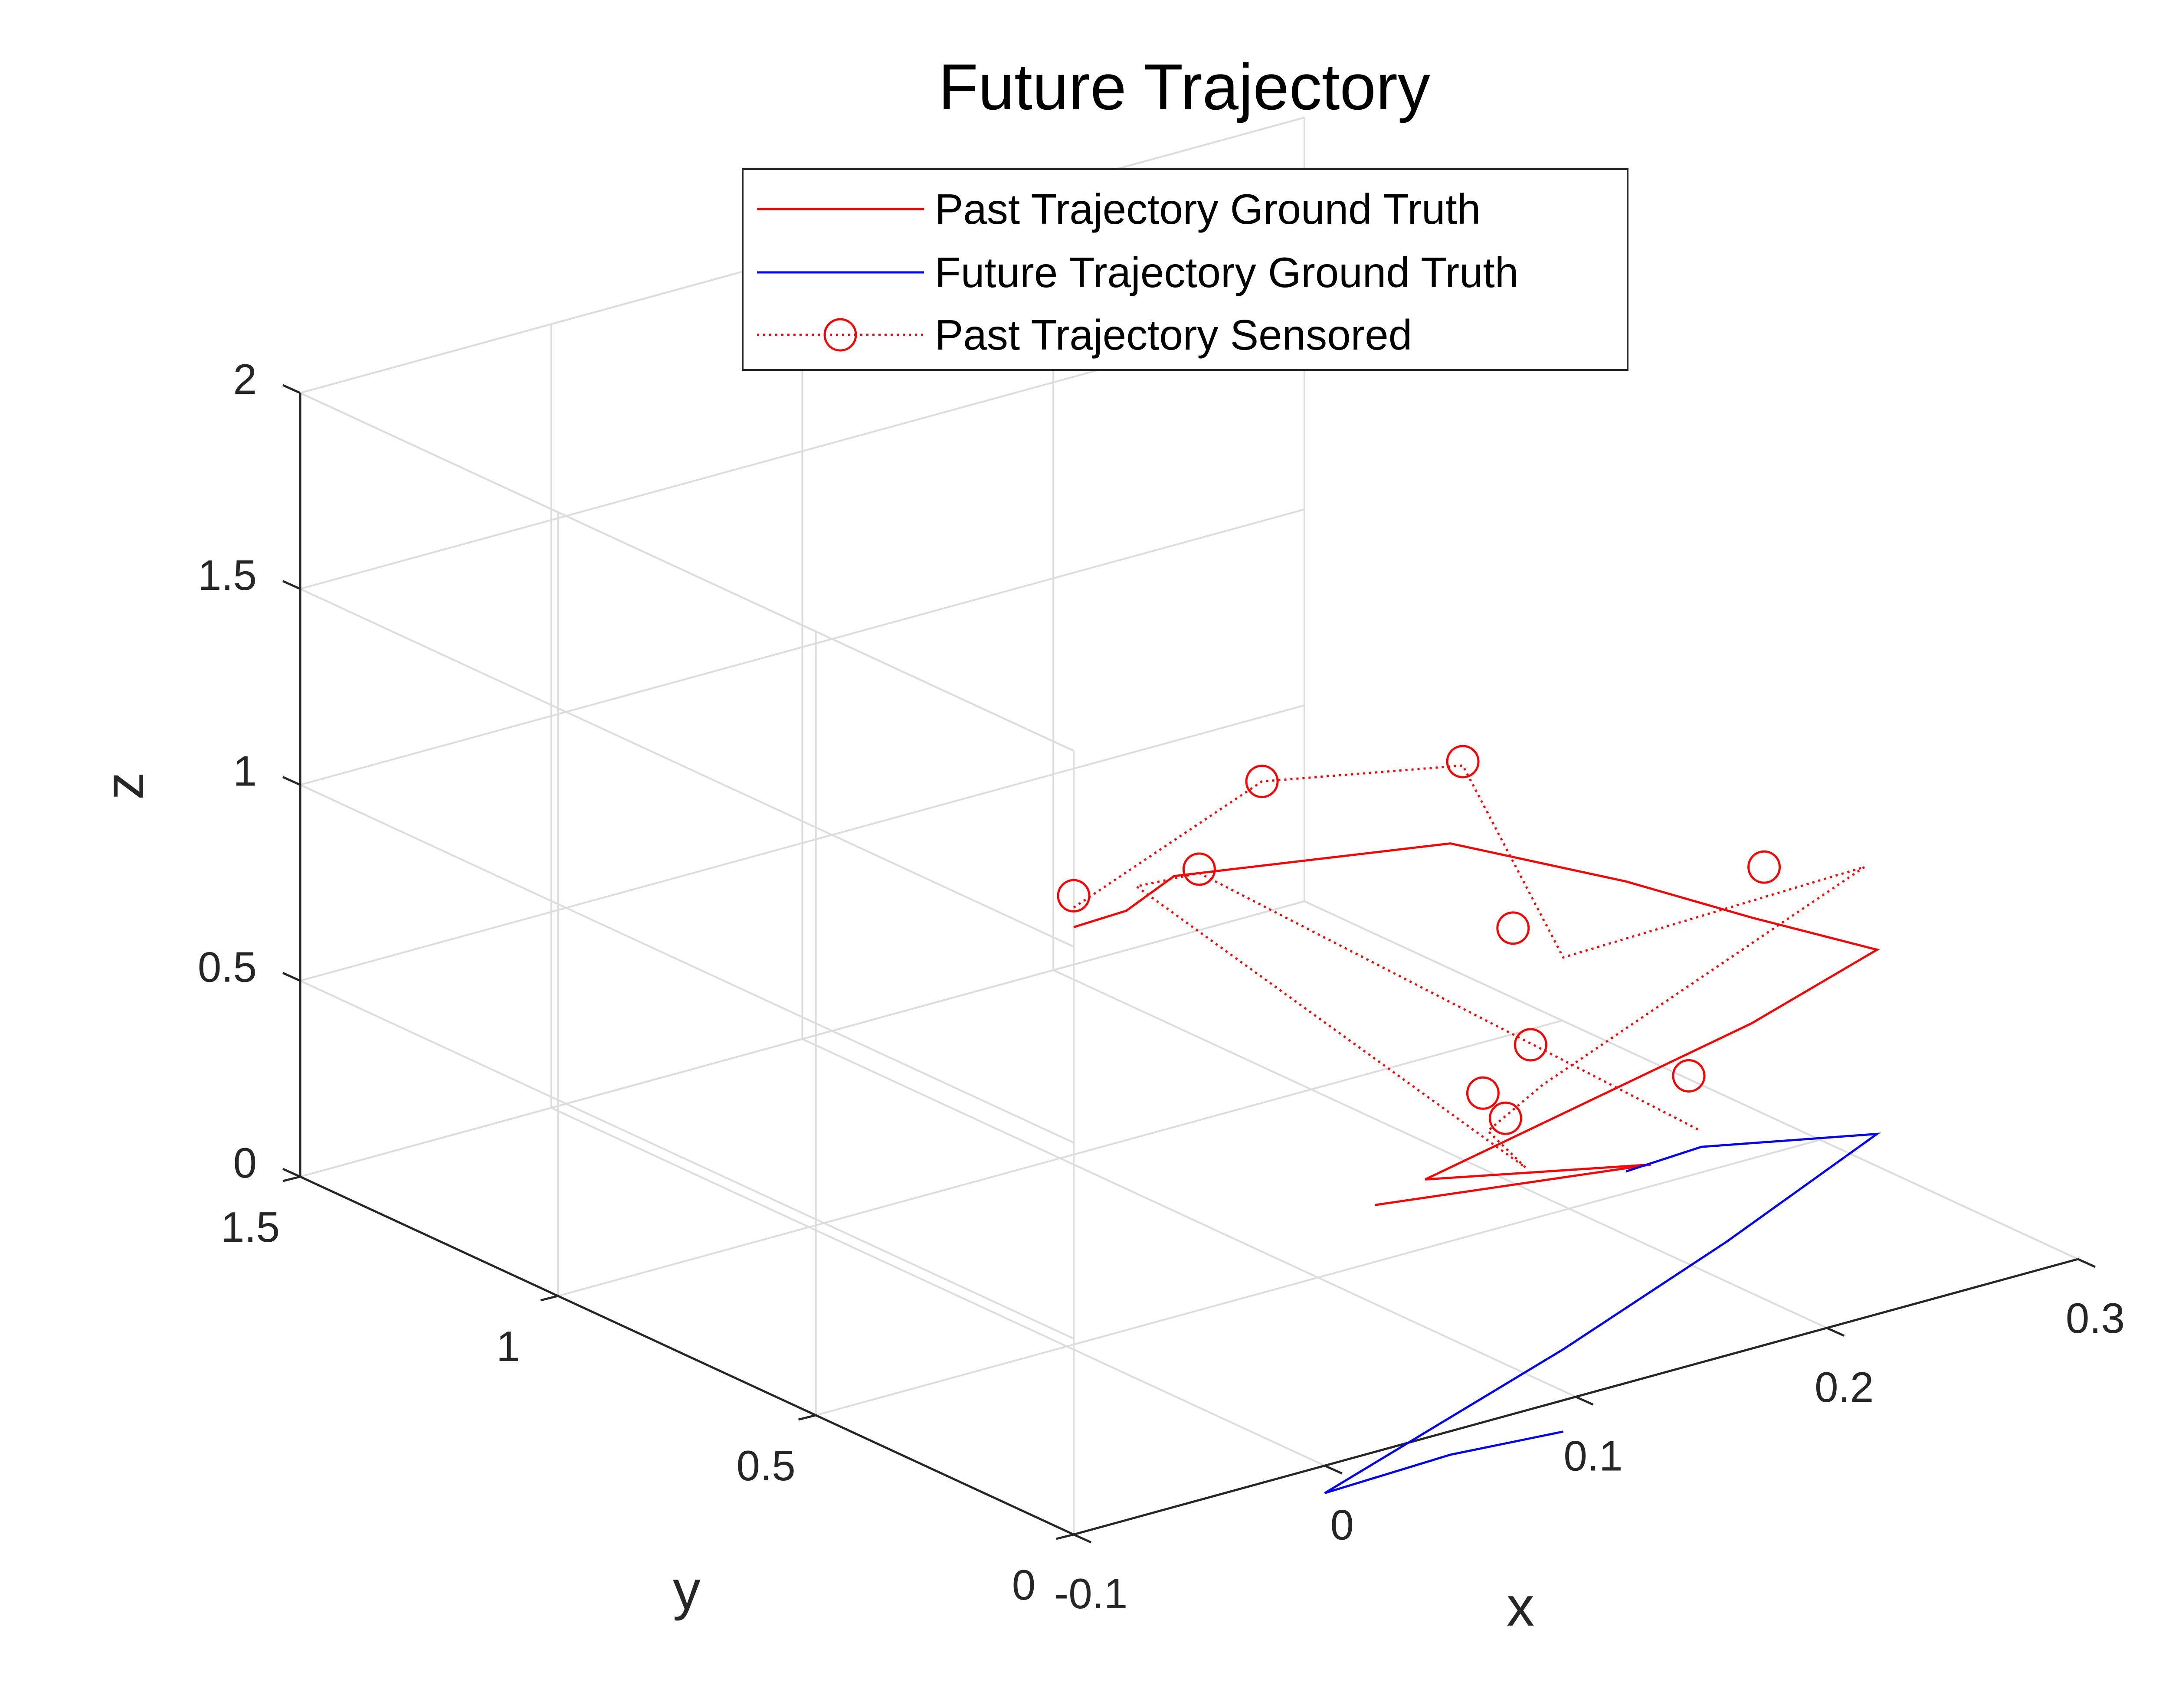 The image size is (2169, 1708). What do you see at coordinates (1184, 86) in the screenshot?
I see `chart-title: Future Trajectory` at bounding box center [1184, 86].